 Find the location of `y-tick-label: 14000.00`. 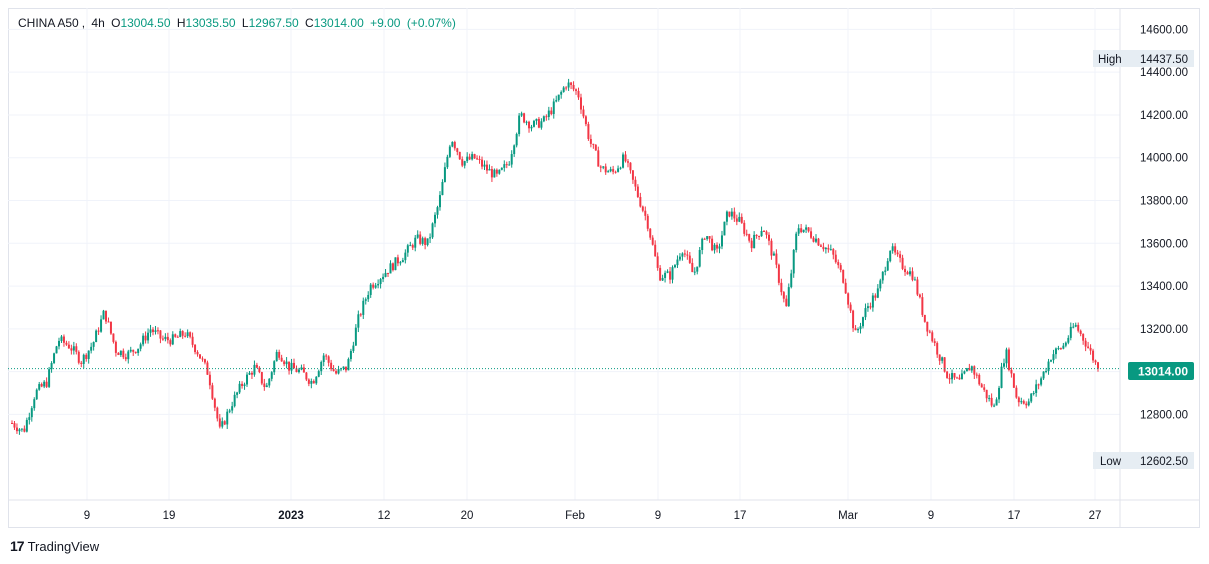

y-tick-label: 14000.00 is located at coordinates (1164, 159).